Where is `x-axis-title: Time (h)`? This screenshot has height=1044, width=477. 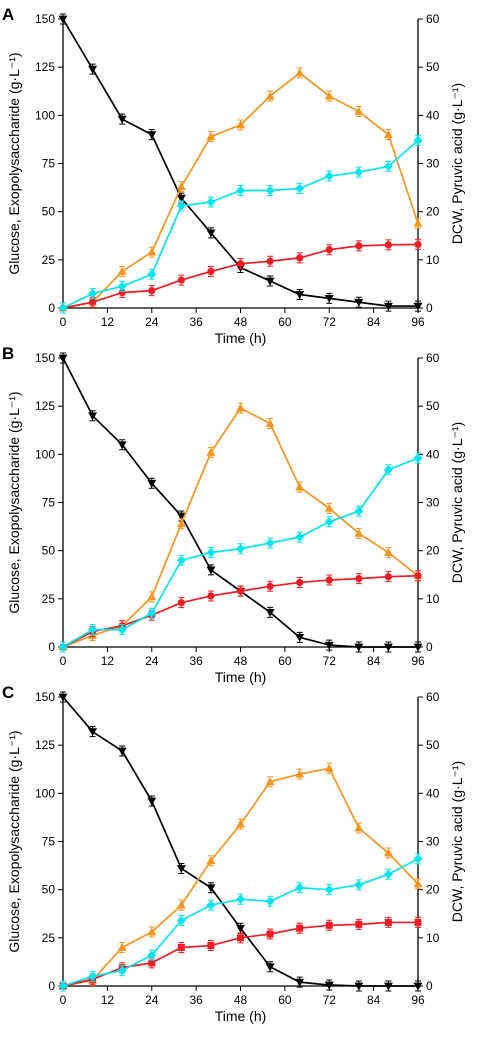 x-axis-title: Time (h) is located at coordinates (241, 677).